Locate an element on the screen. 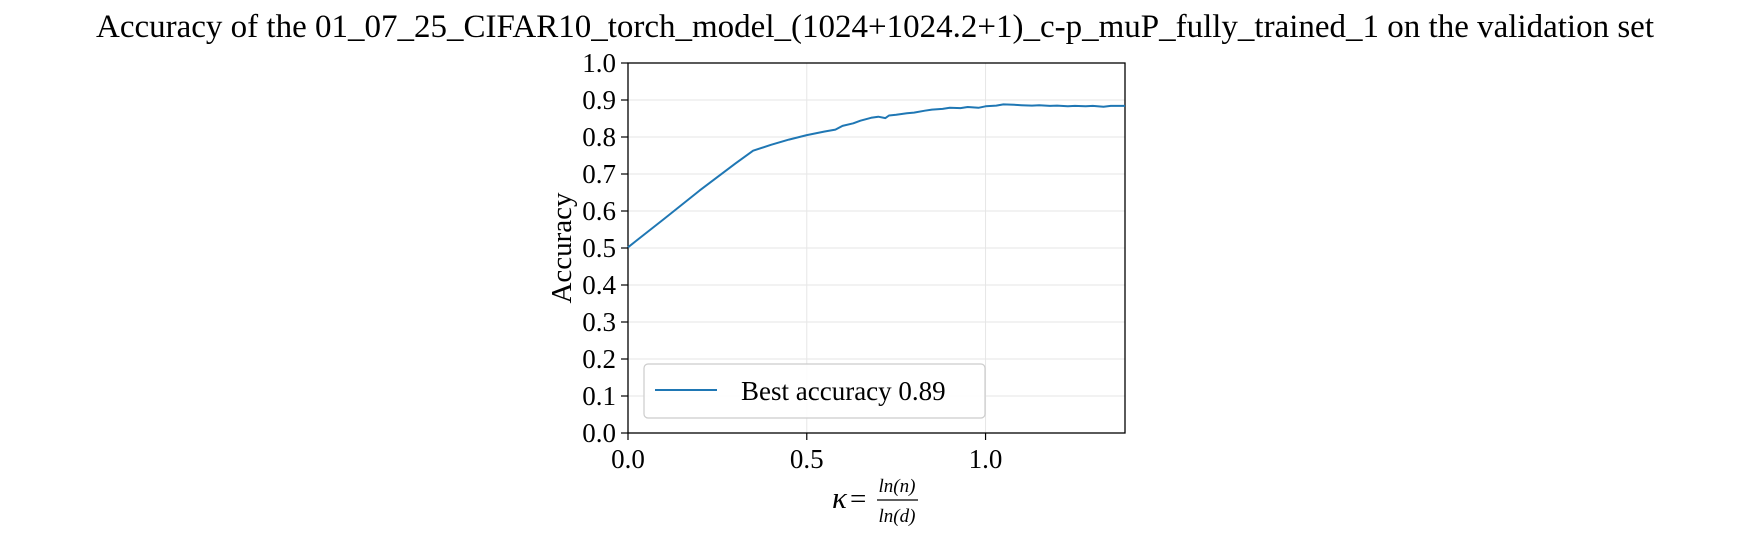  x-axis-label-denominator: ln(d) is located at coordinates (897, 516).